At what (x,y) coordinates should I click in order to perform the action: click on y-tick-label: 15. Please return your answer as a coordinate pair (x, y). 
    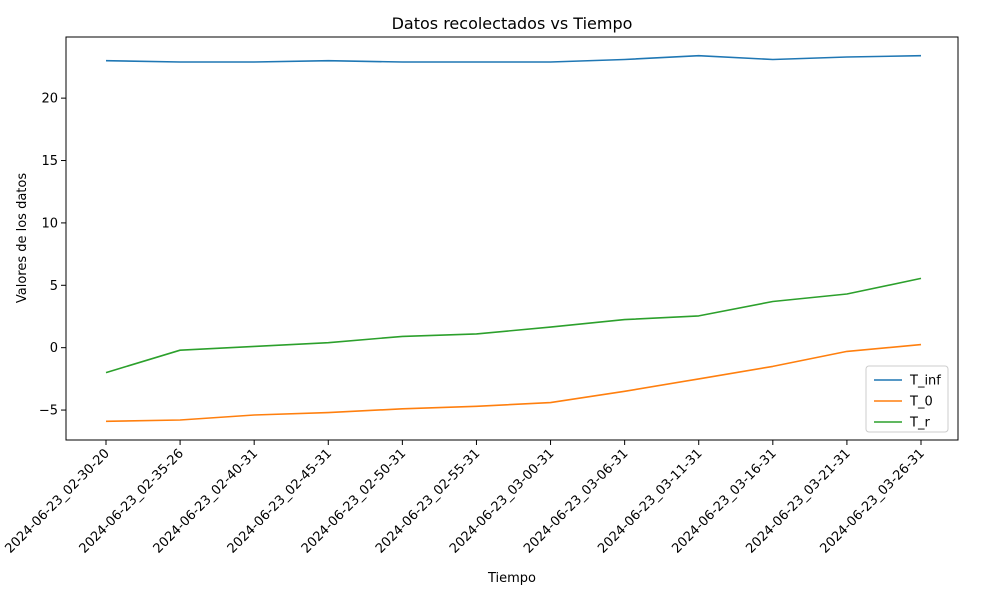
    Looking at the image, I should click on (49, 161).